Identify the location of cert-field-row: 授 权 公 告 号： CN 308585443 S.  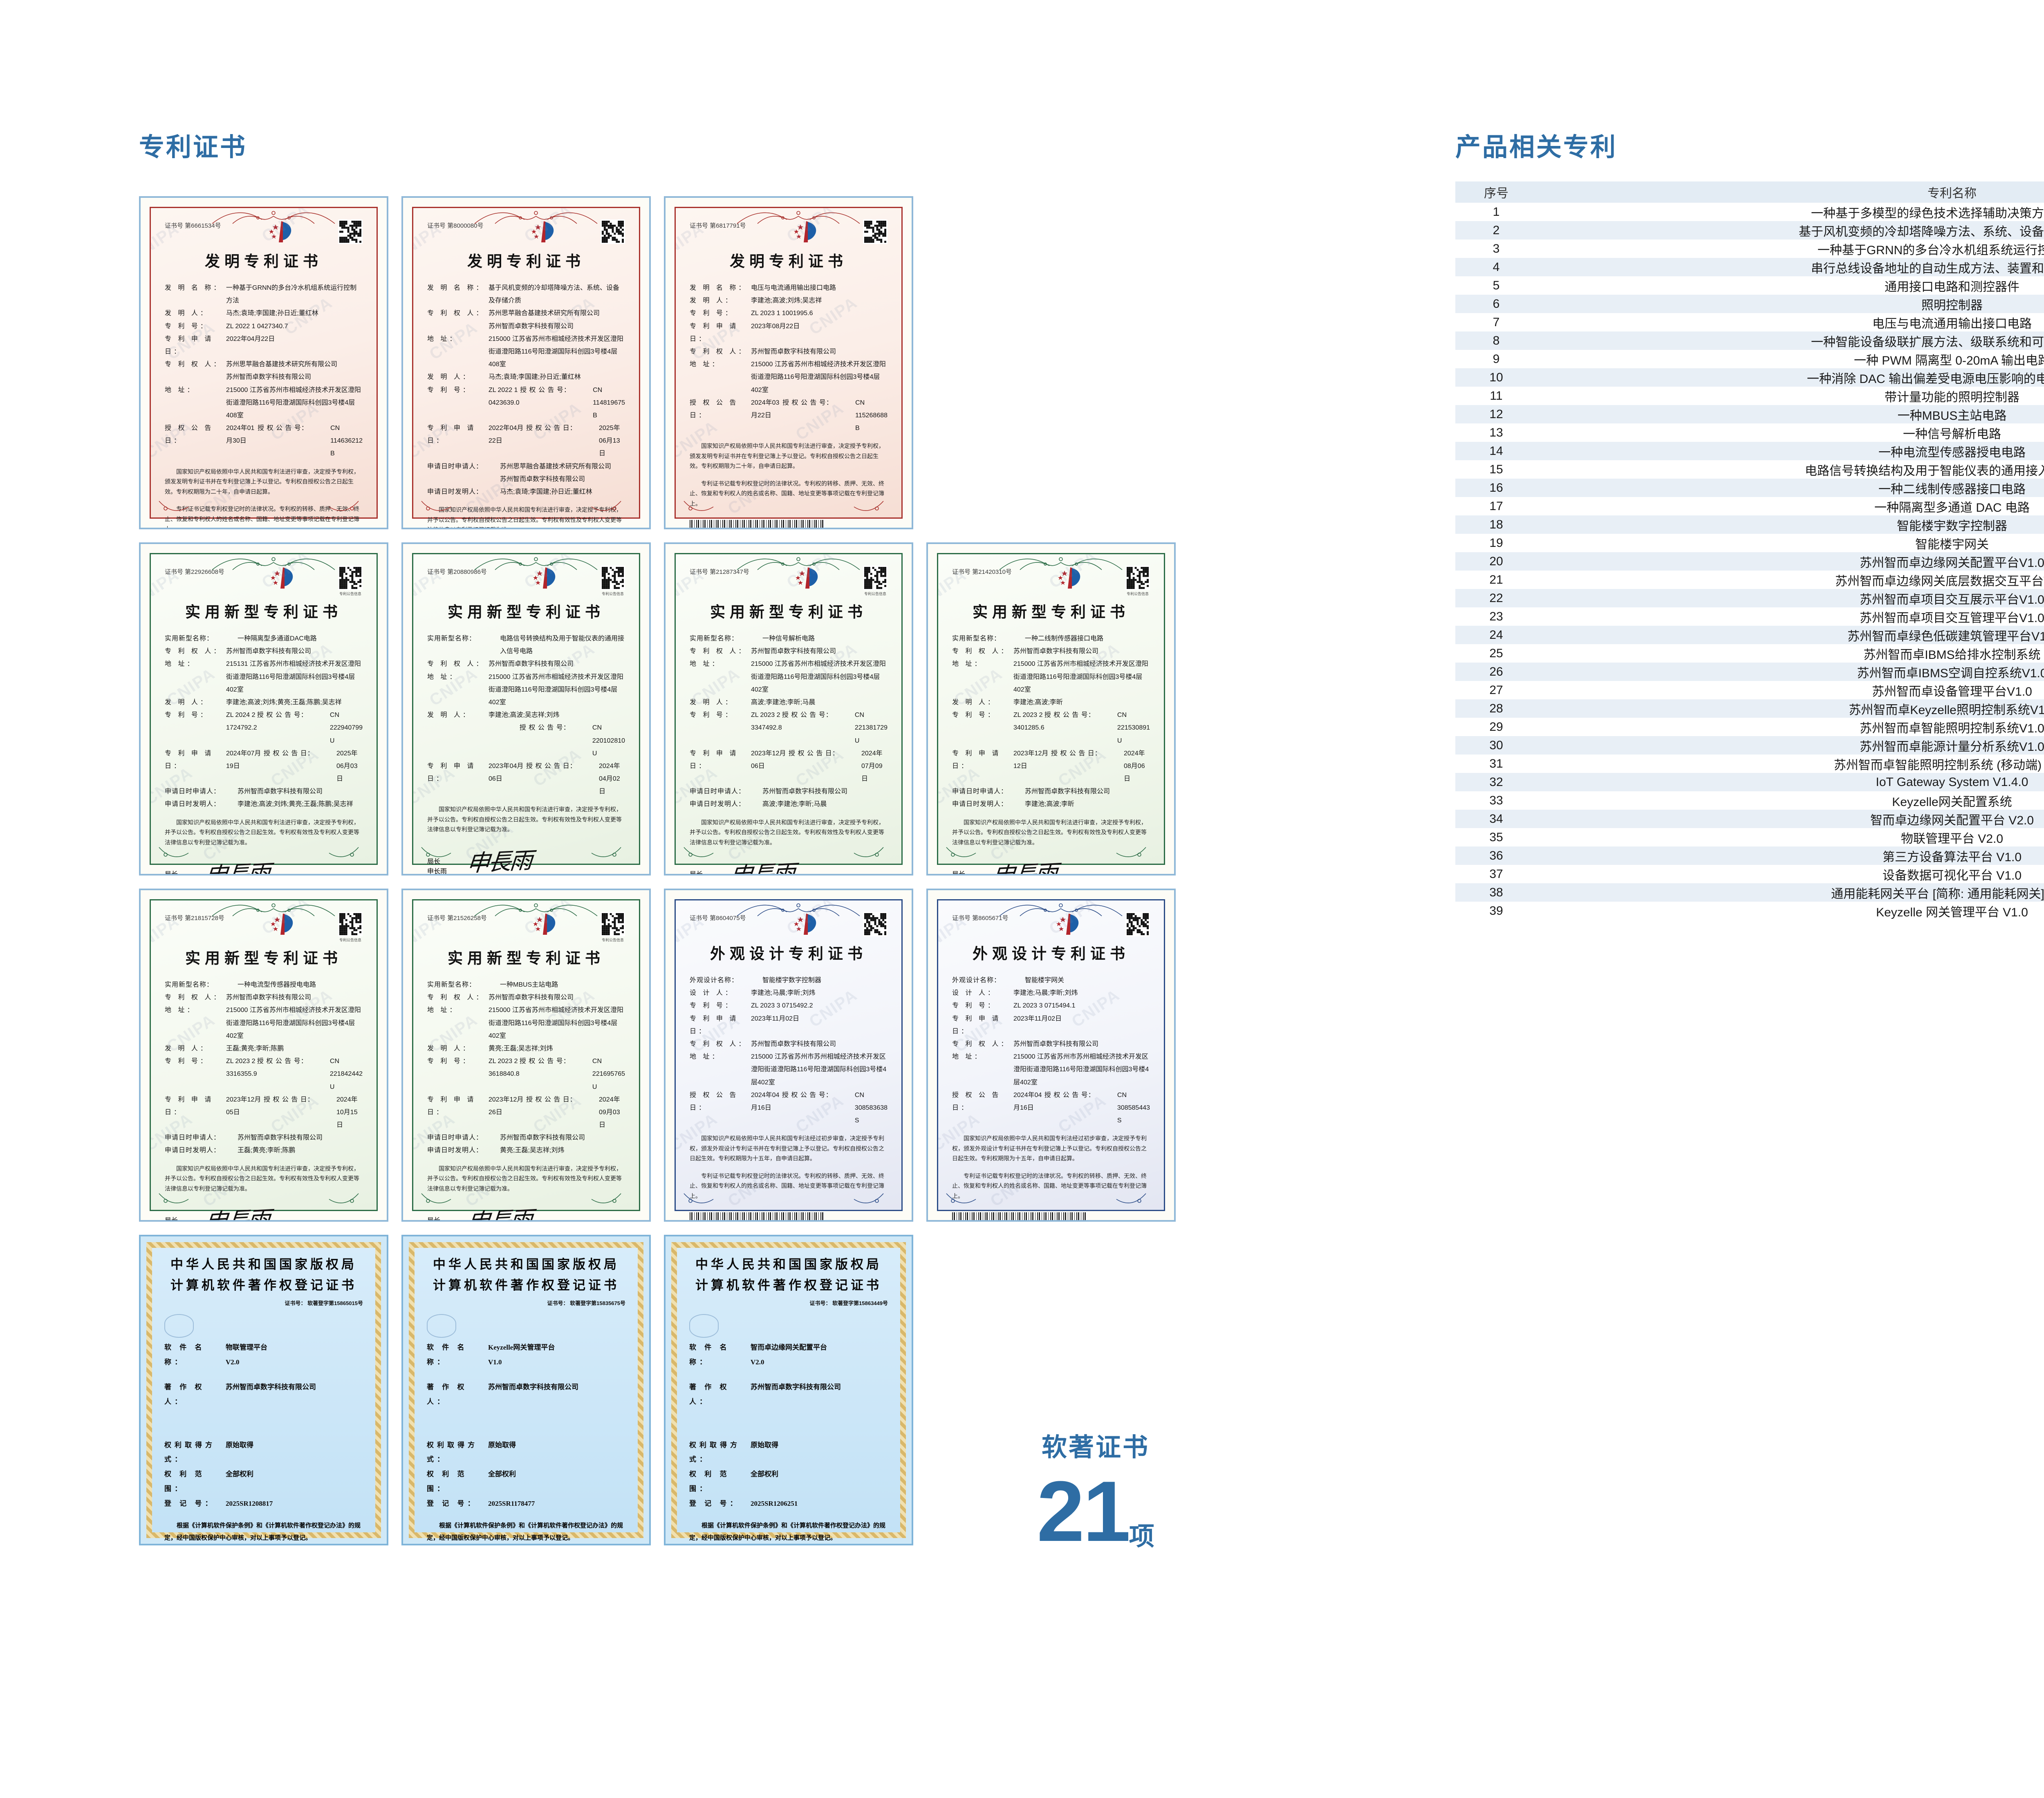
(1097, 1108).